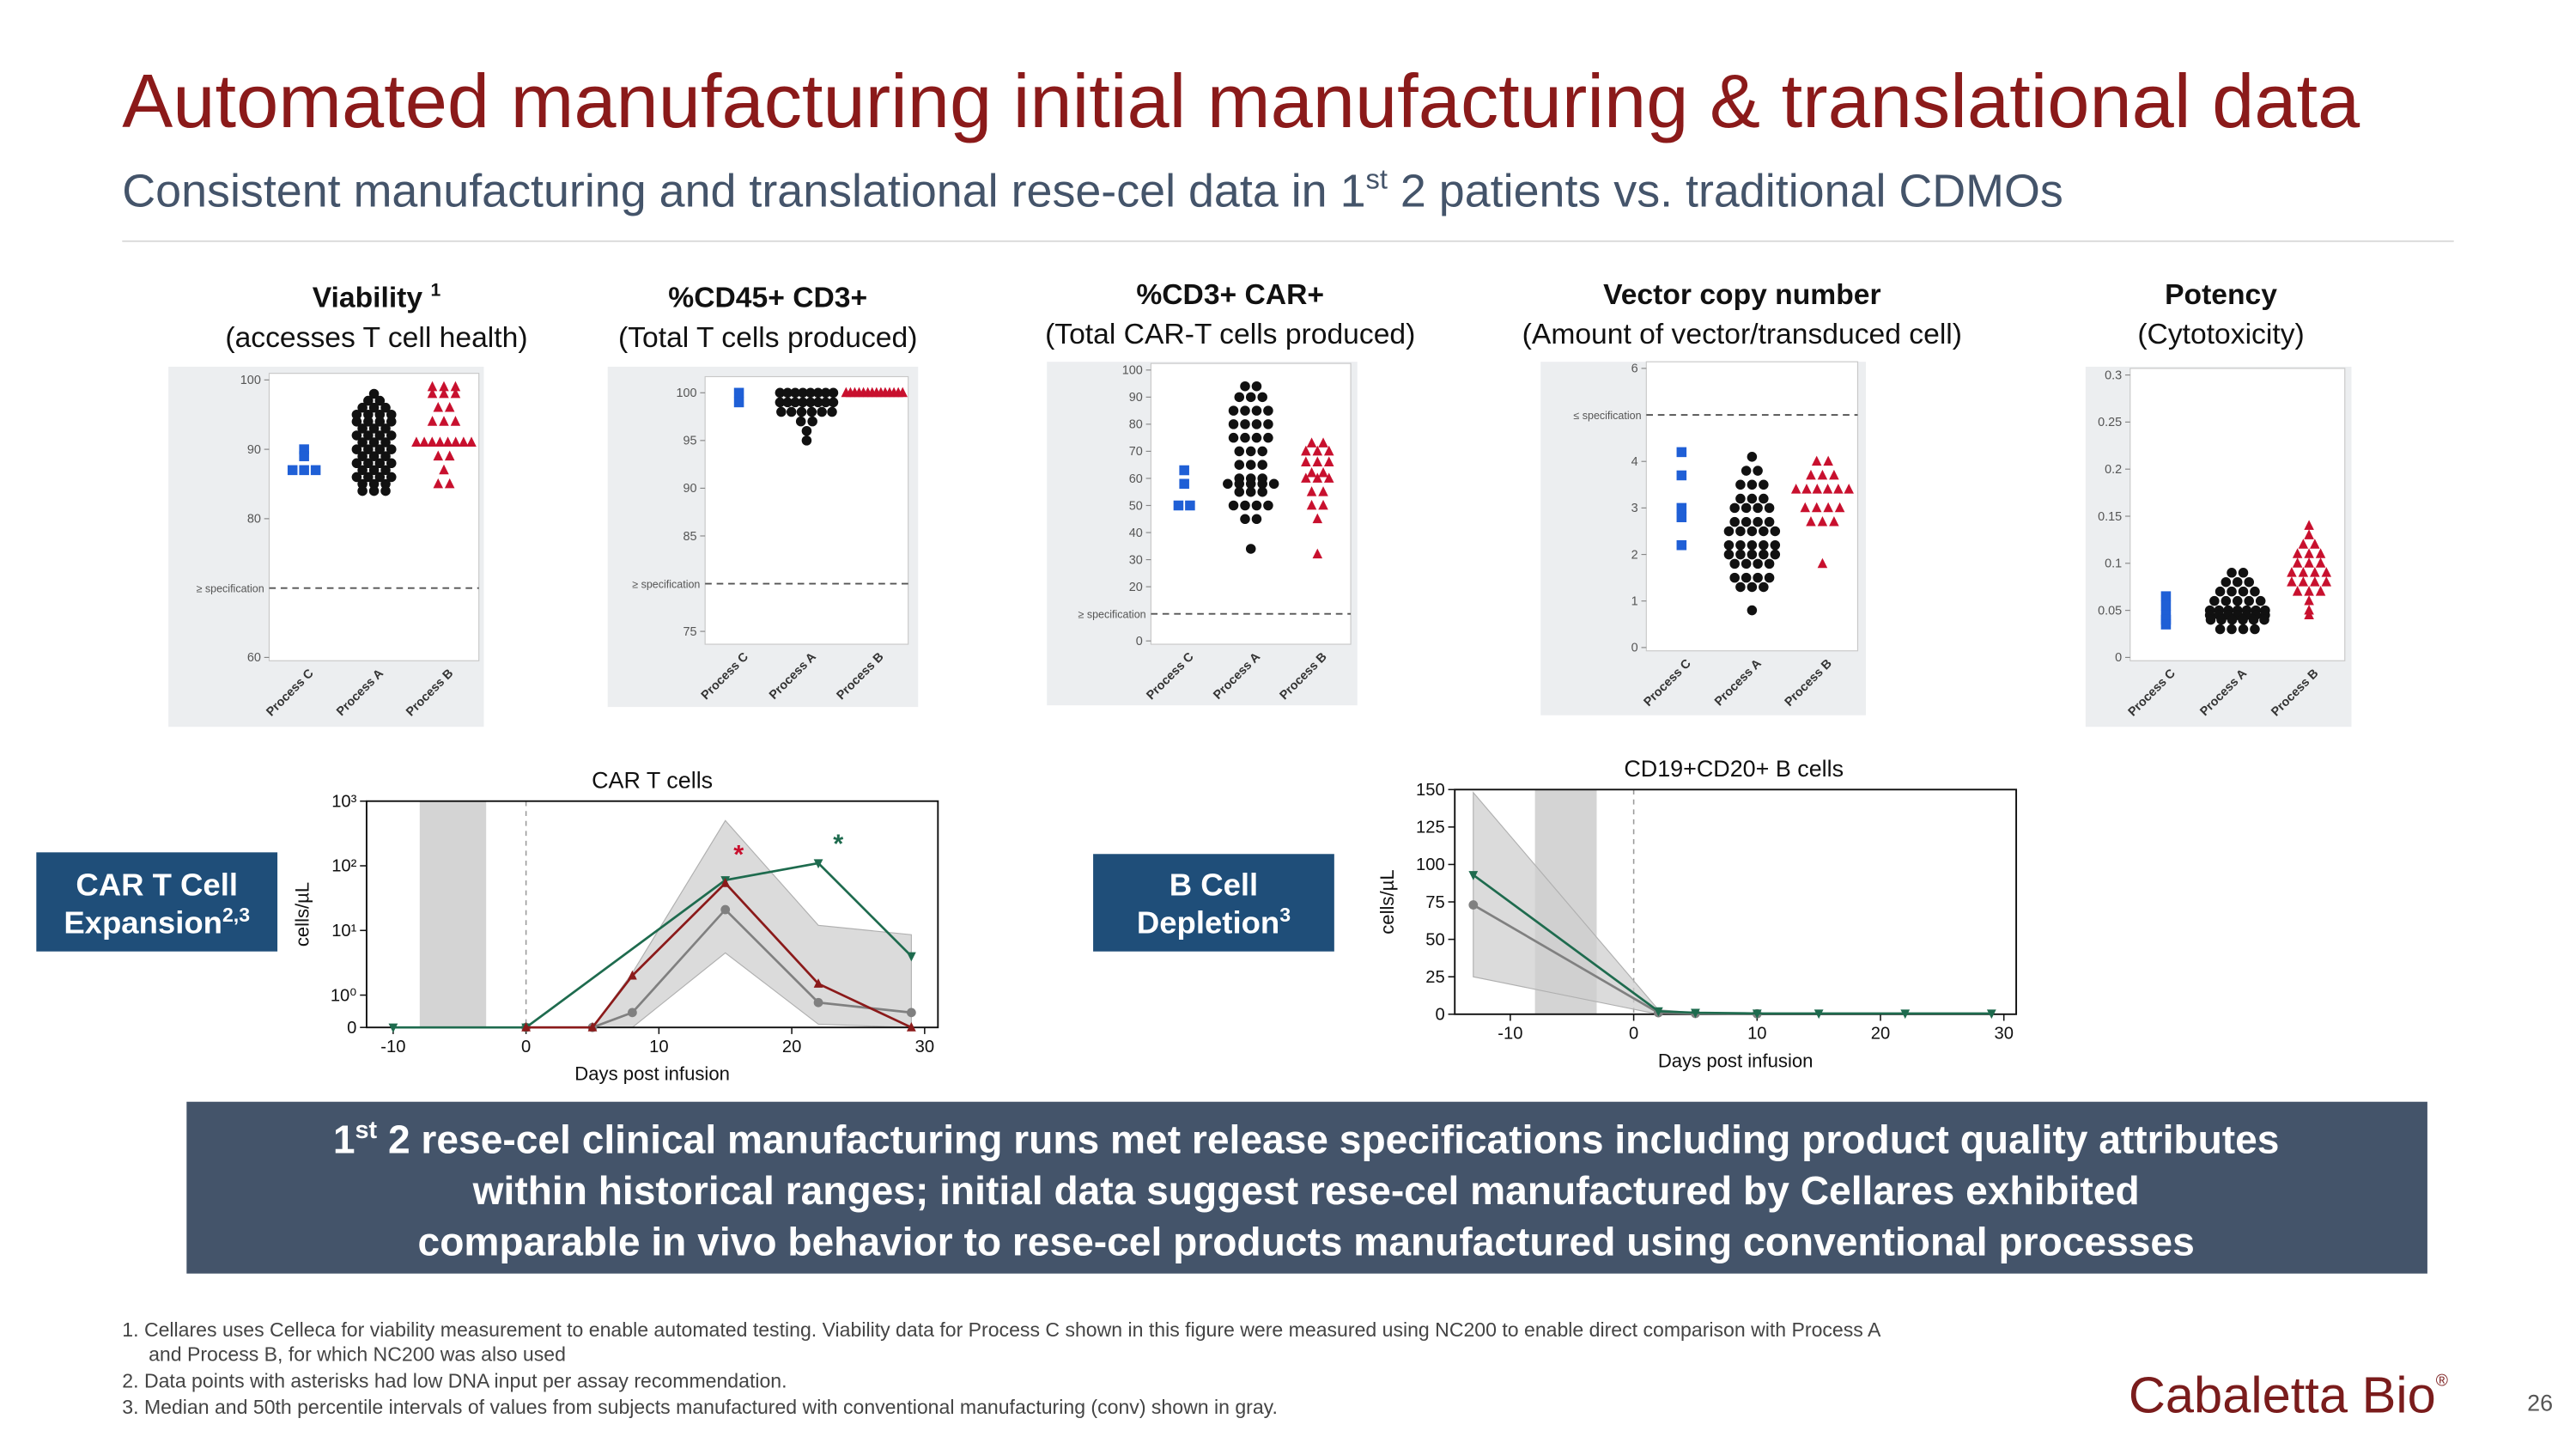  Describe the element at coordinates (690, 632) in the screenshot. I see `y-tick-label: 75` at that location.